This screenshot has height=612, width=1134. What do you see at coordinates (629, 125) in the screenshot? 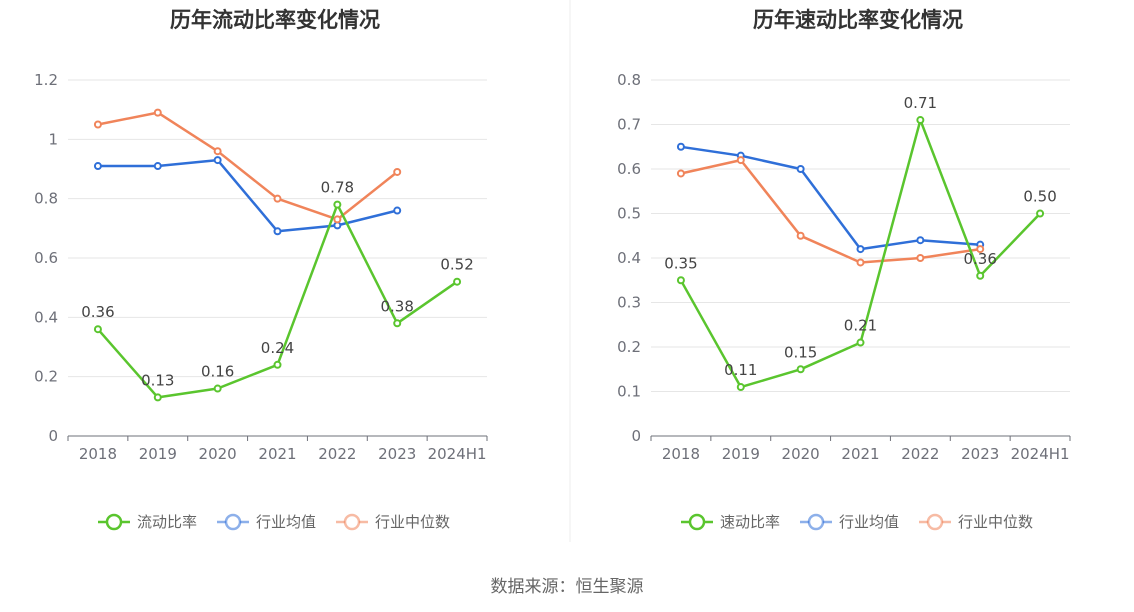
I see `y-tick-label: 0.7` at bounding box center [629, 125].